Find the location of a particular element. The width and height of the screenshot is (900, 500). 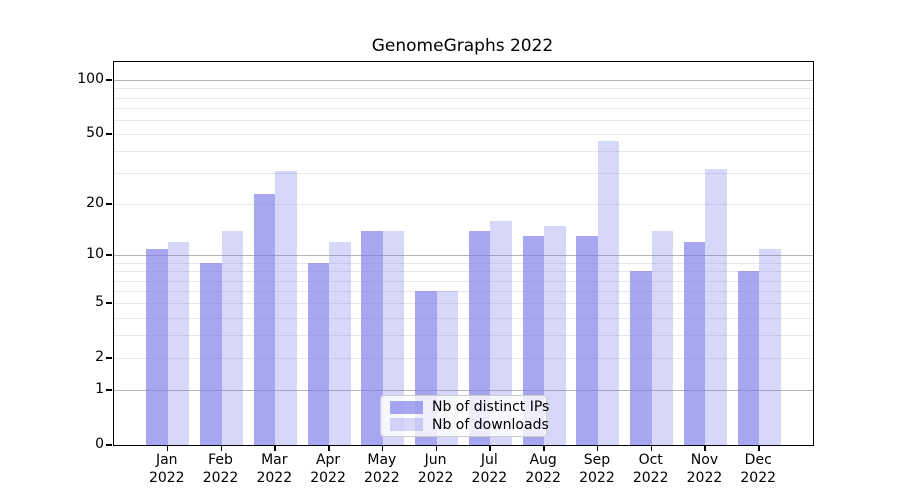

x-tick-label: Oct 2022 is located at coordinates (651, 469).